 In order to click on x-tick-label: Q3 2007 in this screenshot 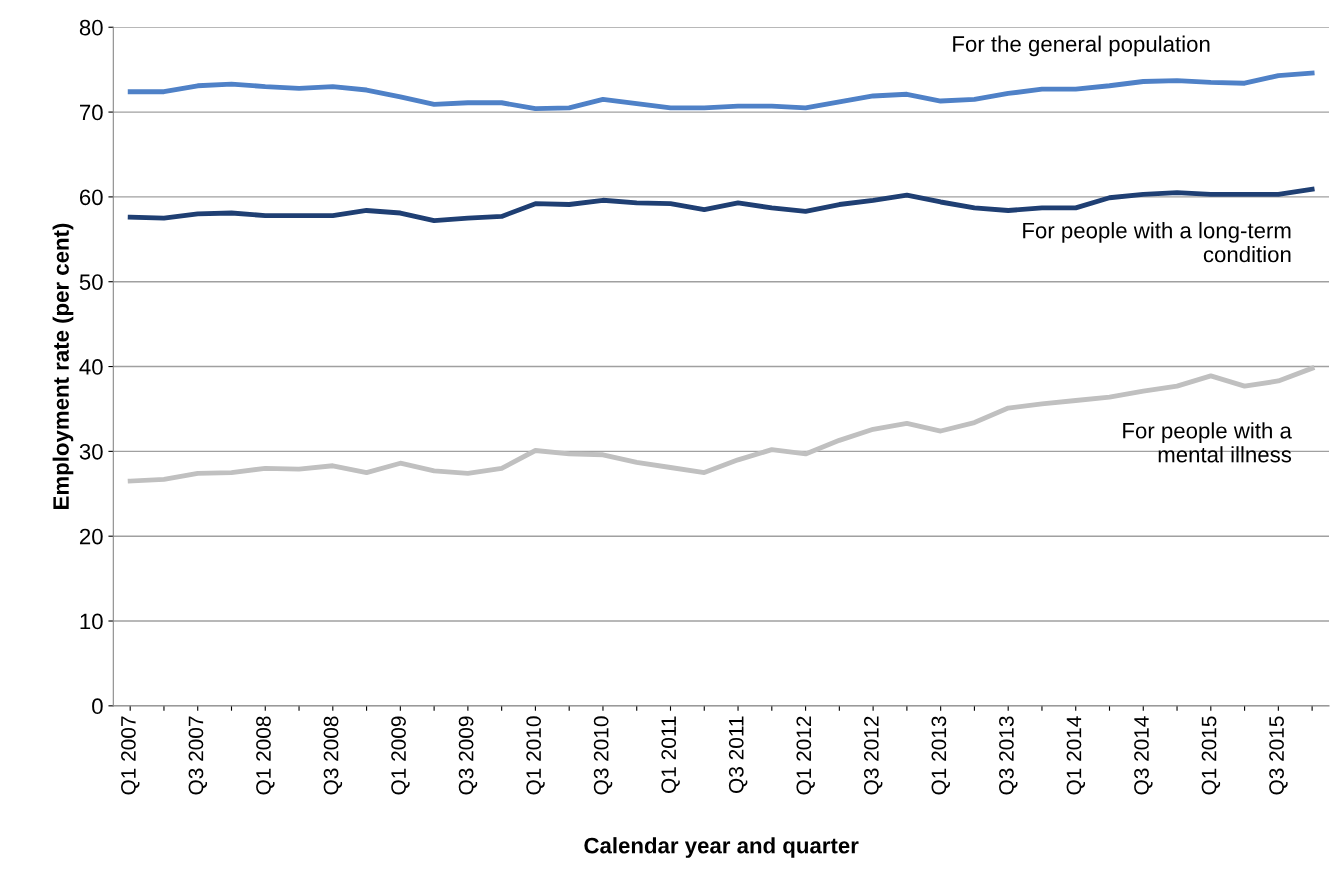, I will do `click(198, 755)`.